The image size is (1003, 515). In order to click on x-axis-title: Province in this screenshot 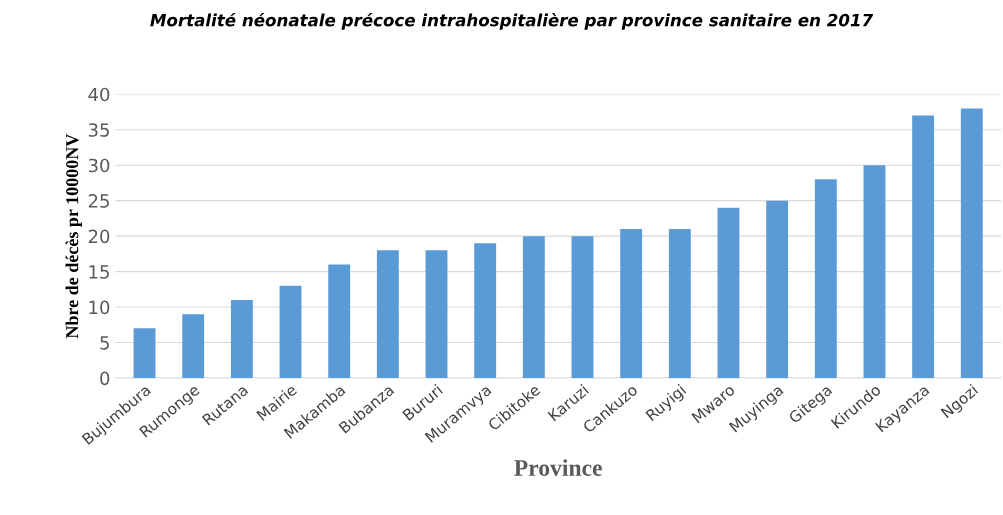, I will do `click(558, 467)`.